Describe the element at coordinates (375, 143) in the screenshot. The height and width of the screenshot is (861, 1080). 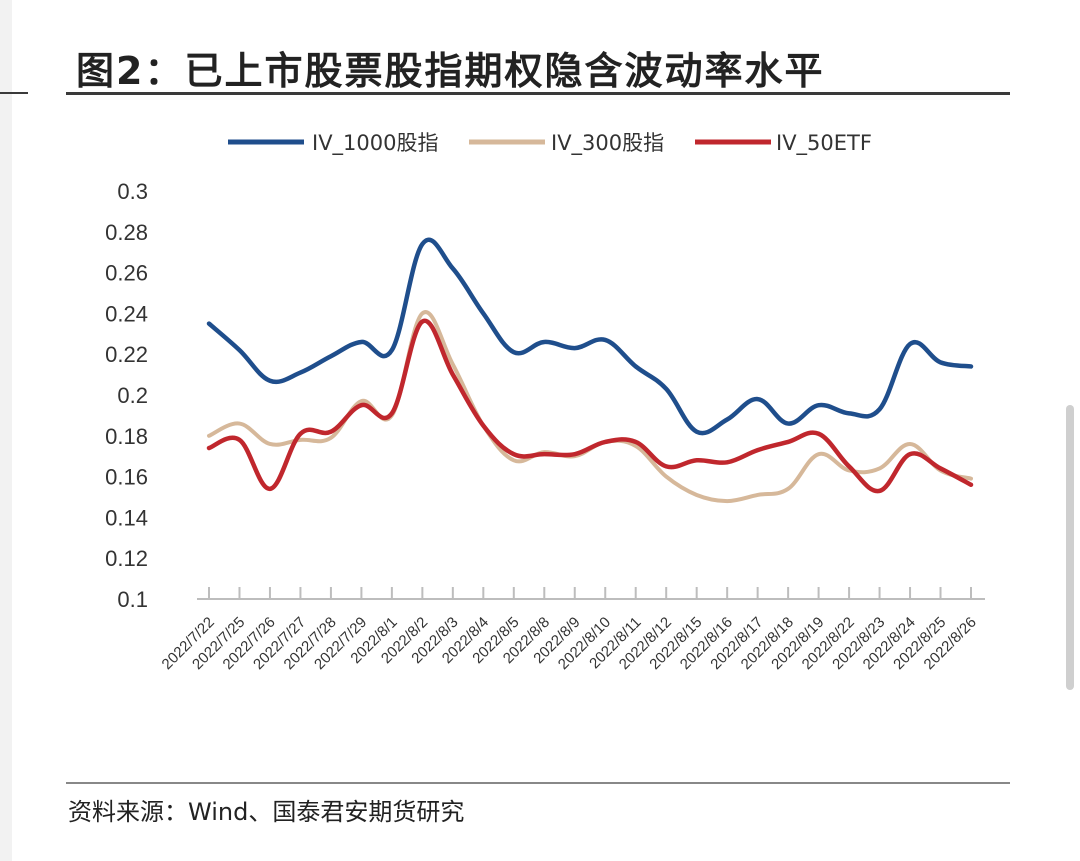
I see `legend-label: IV_1000股指` at that location.